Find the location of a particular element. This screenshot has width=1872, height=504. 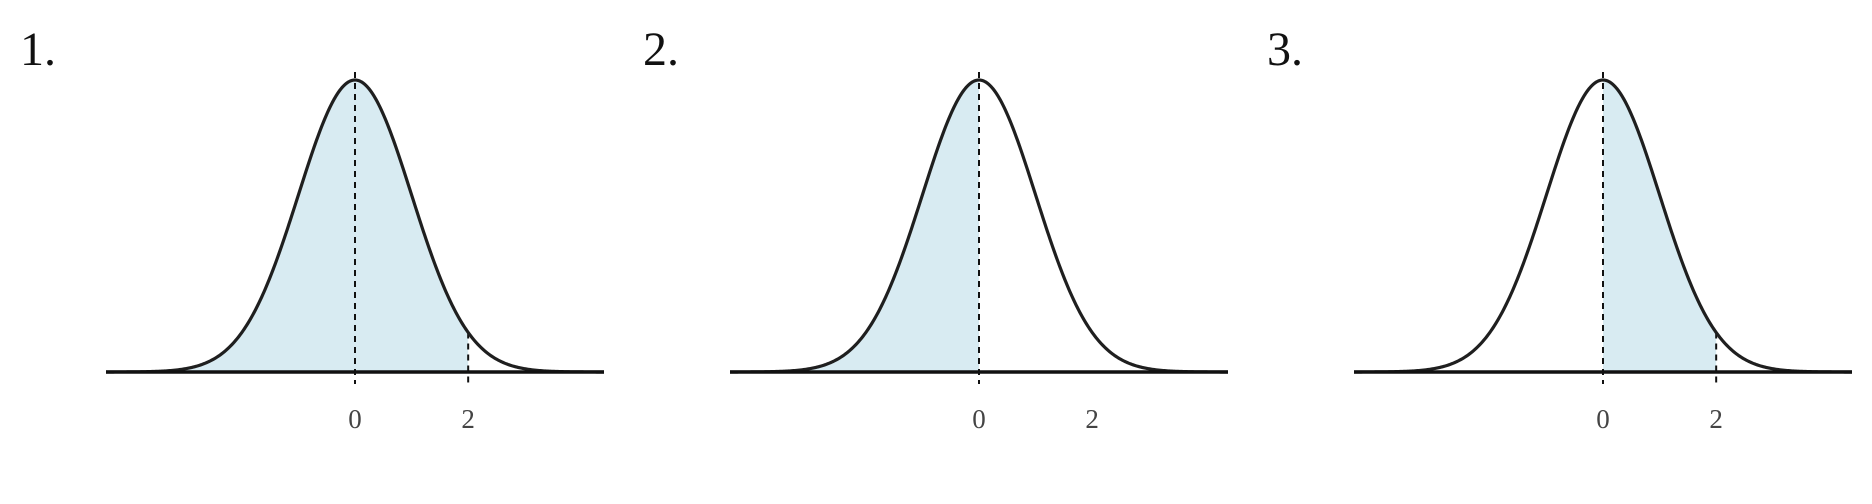

panel-number-label: 1. is located at coordinates (38, 49).